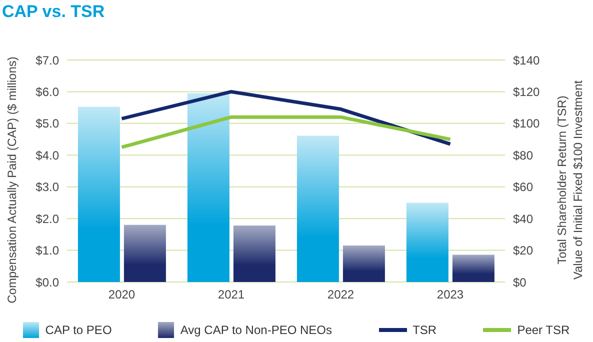 This screenshot has width=593, height=342. I want to click on y2-tick-label: $100, so click(526, 123).